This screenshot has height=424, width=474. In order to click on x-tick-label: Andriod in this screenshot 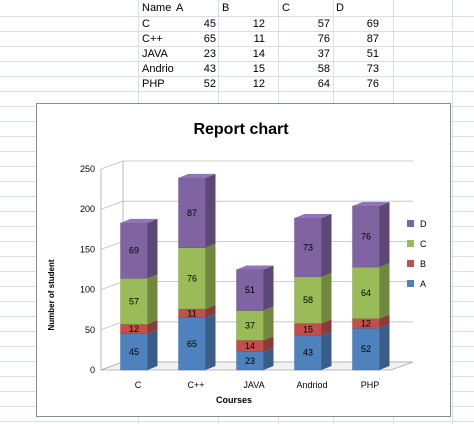, I will do `click(311, 385)`.